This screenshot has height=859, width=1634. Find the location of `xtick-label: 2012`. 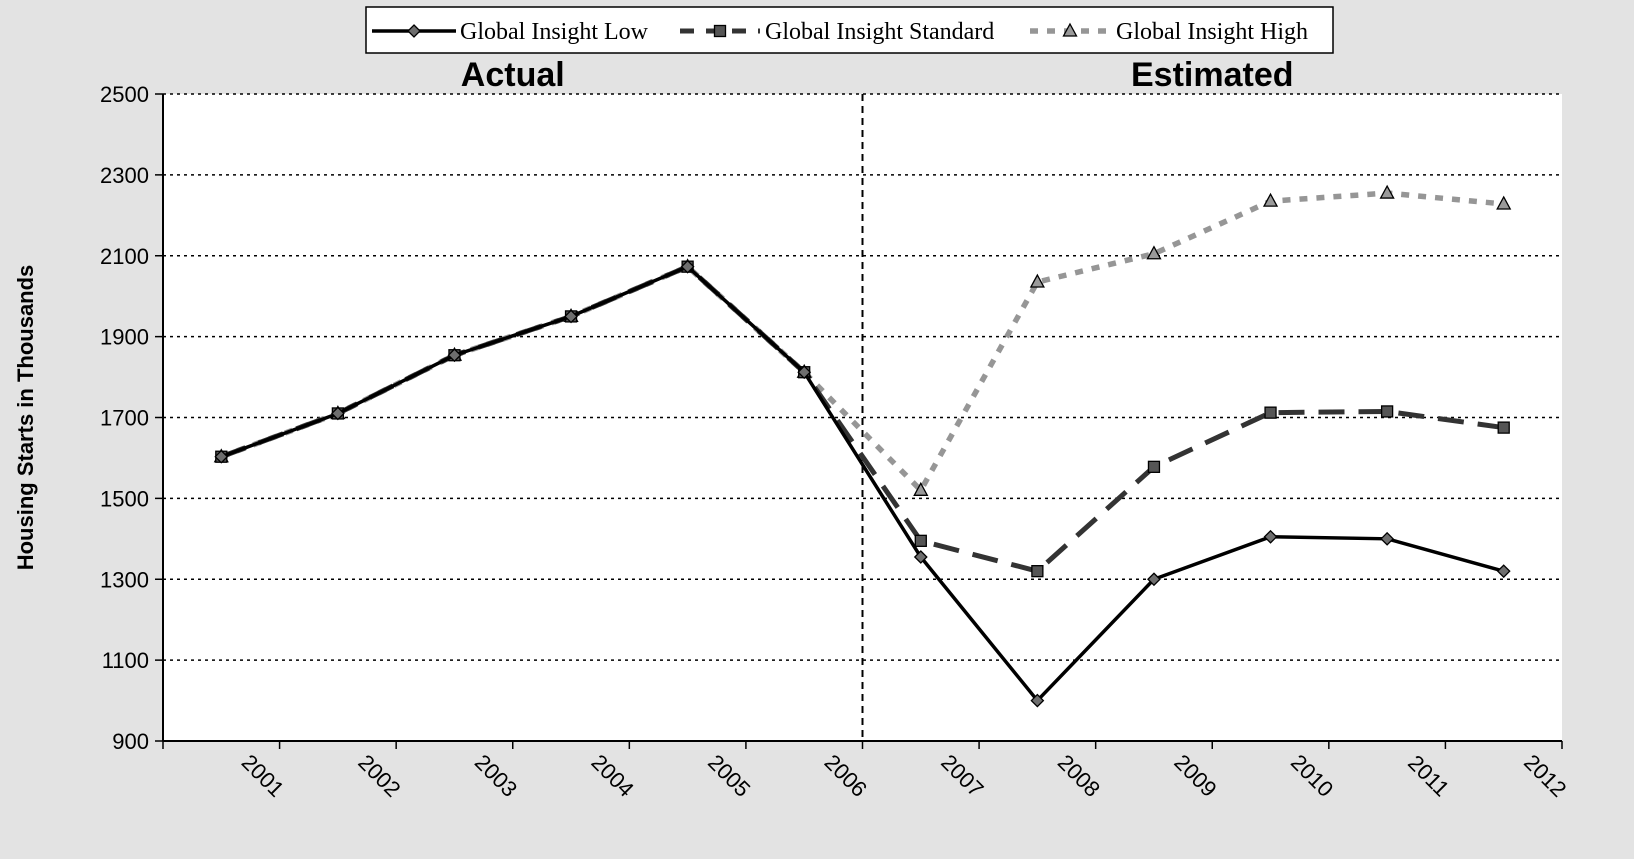

xtick-label: 2012 is located at coordinates (1545, 776).